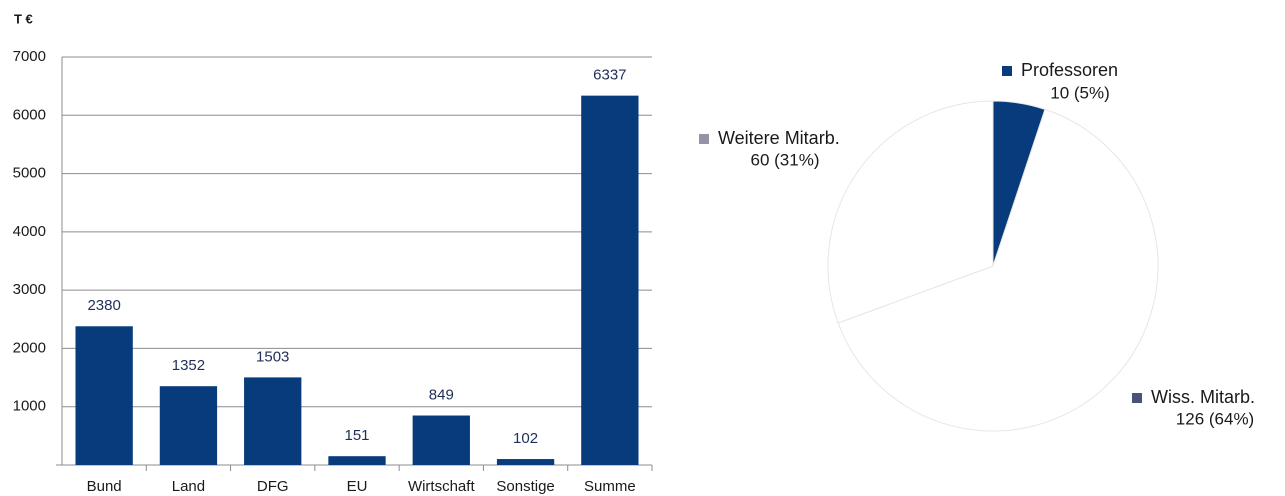 The image size is (1285, 496). What do you see at coordinates (609, 75) in the screenshot?
I see `value-label: 6337` at bounding box center [609, 75].